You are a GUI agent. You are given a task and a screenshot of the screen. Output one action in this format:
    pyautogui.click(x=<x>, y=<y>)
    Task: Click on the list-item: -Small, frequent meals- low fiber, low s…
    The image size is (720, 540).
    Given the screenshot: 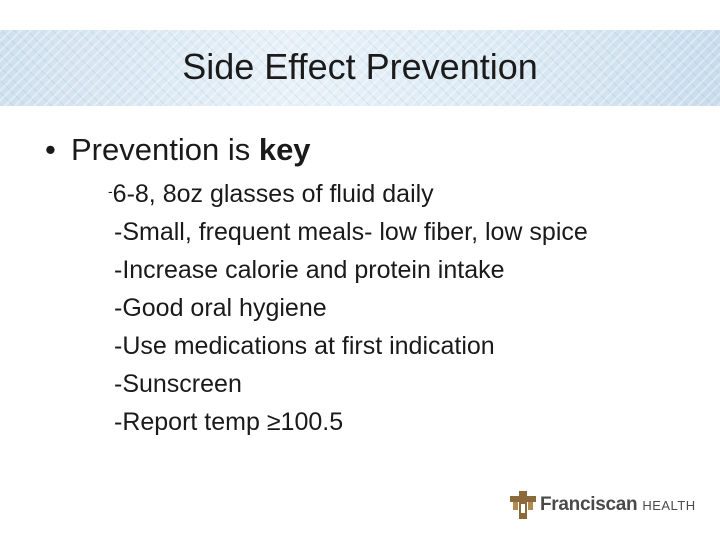 What is the action you would take?
    pyautogui.click(x=351, y=232)
    